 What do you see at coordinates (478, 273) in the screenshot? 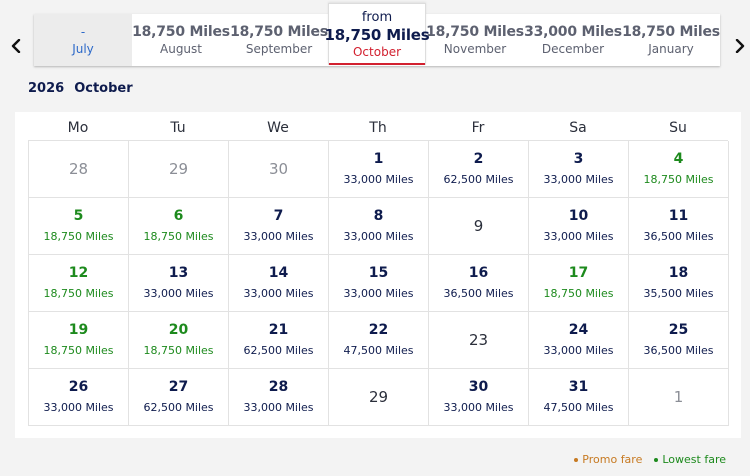
I see `day-number: 16` at bounding box center [478, 273].